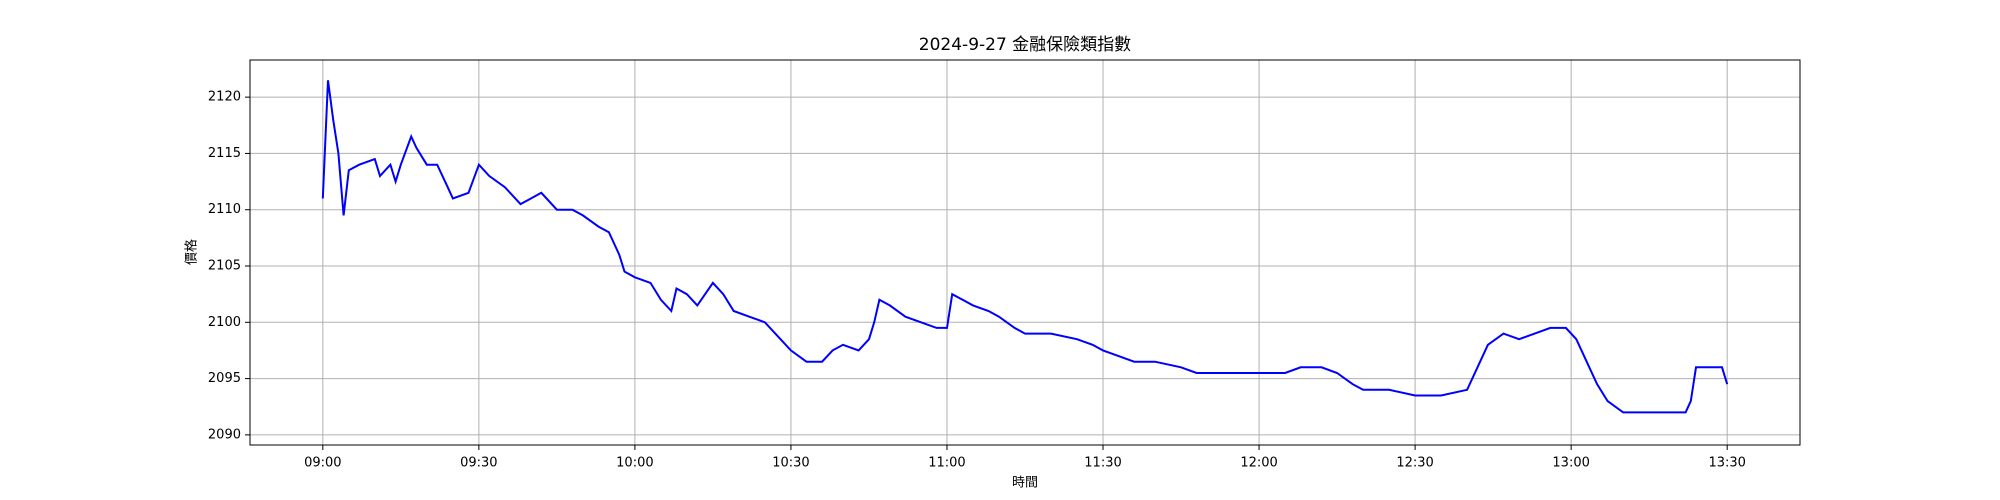  What do you see at coordinates (1025, 483) in the screenshot?
I see `x-axis-label: 時間` at bounding box center [1025, 483].